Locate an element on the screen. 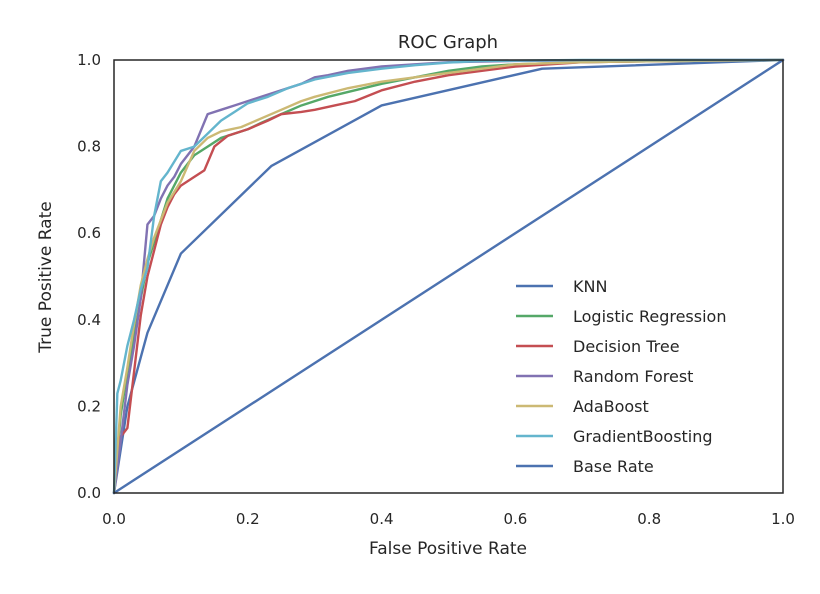 The width and height of the screenshot is (820, 594). legend-item: Random Forest is located at coordinates (604, 376).